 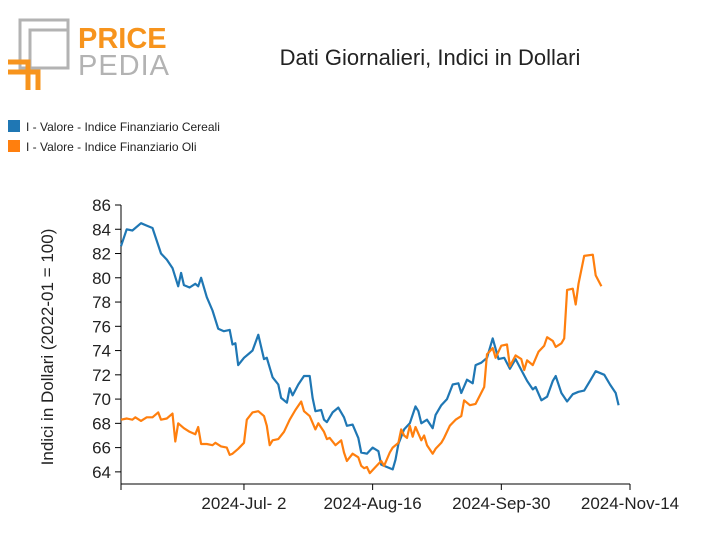 What do you see at coordinates (101, 254) in the screenshot?
I see `y-tick-label: 82` at bounding box center [101, 254].